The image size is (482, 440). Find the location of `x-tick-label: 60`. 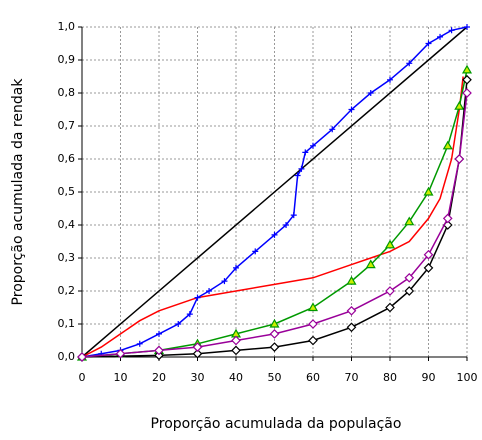

x-tick-label: 60 is located at coordinates (313, 377).